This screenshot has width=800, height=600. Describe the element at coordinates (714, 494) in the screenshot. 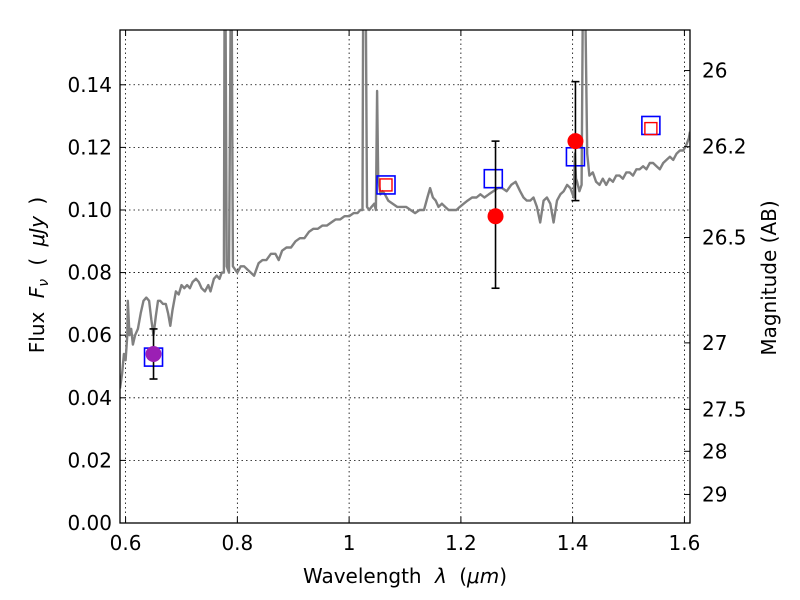

I see `y2-tick-label: 29` at that location.